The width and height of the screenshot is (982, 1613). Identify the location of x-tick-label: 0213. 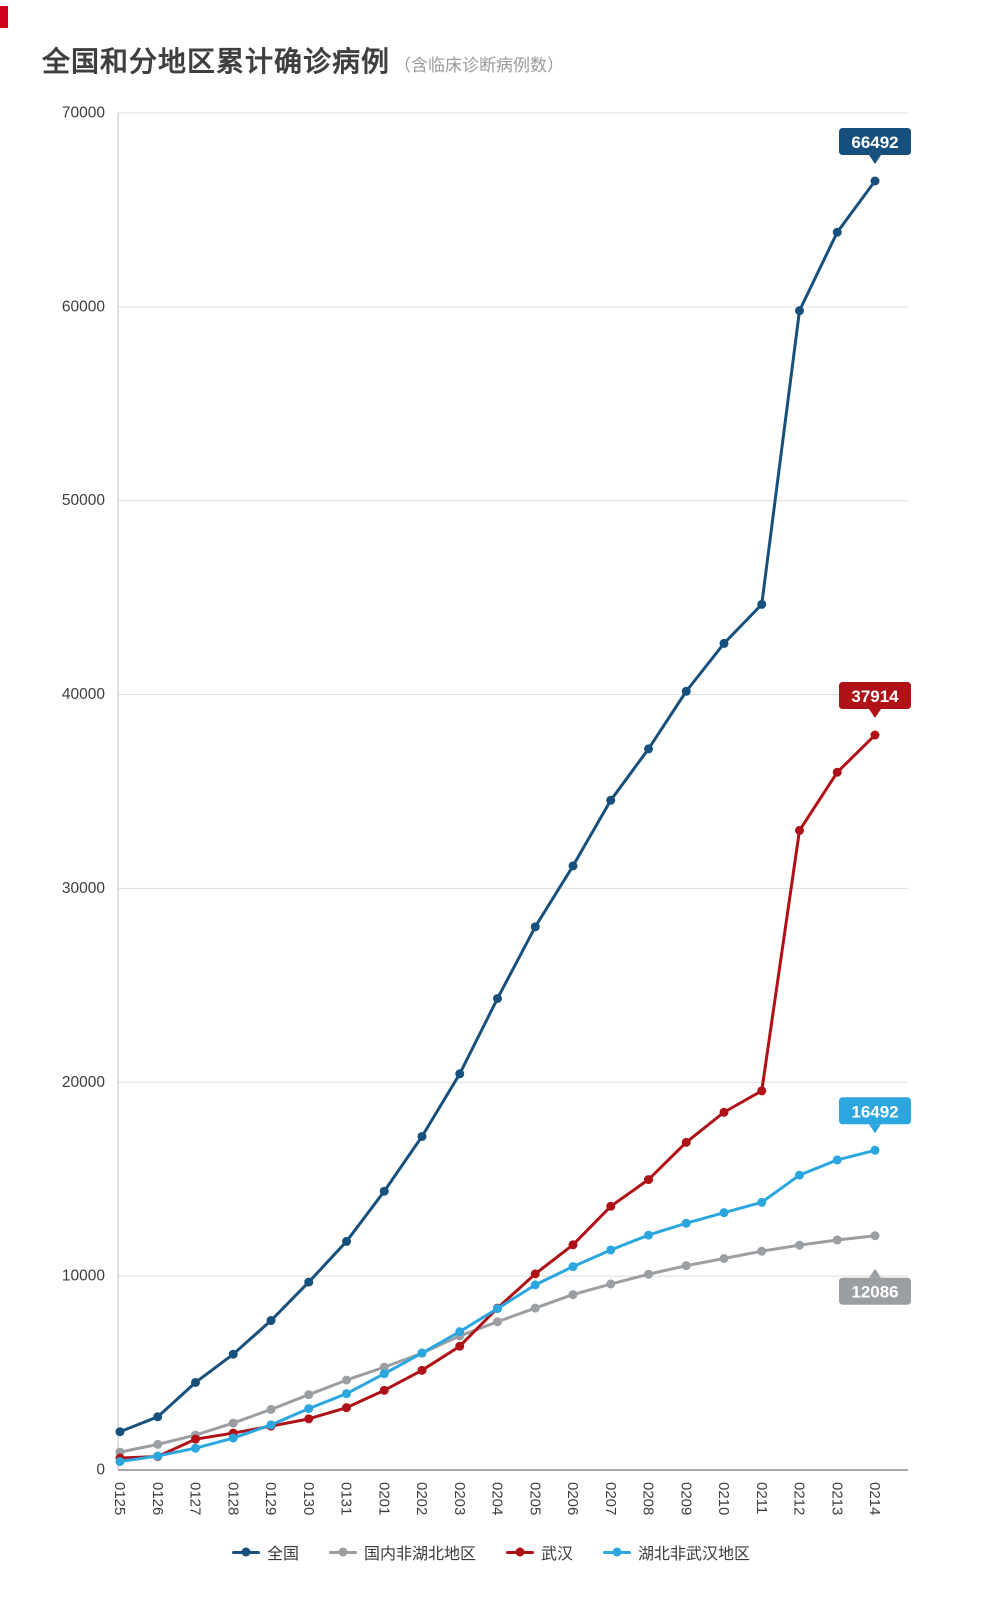
(836, 1498).